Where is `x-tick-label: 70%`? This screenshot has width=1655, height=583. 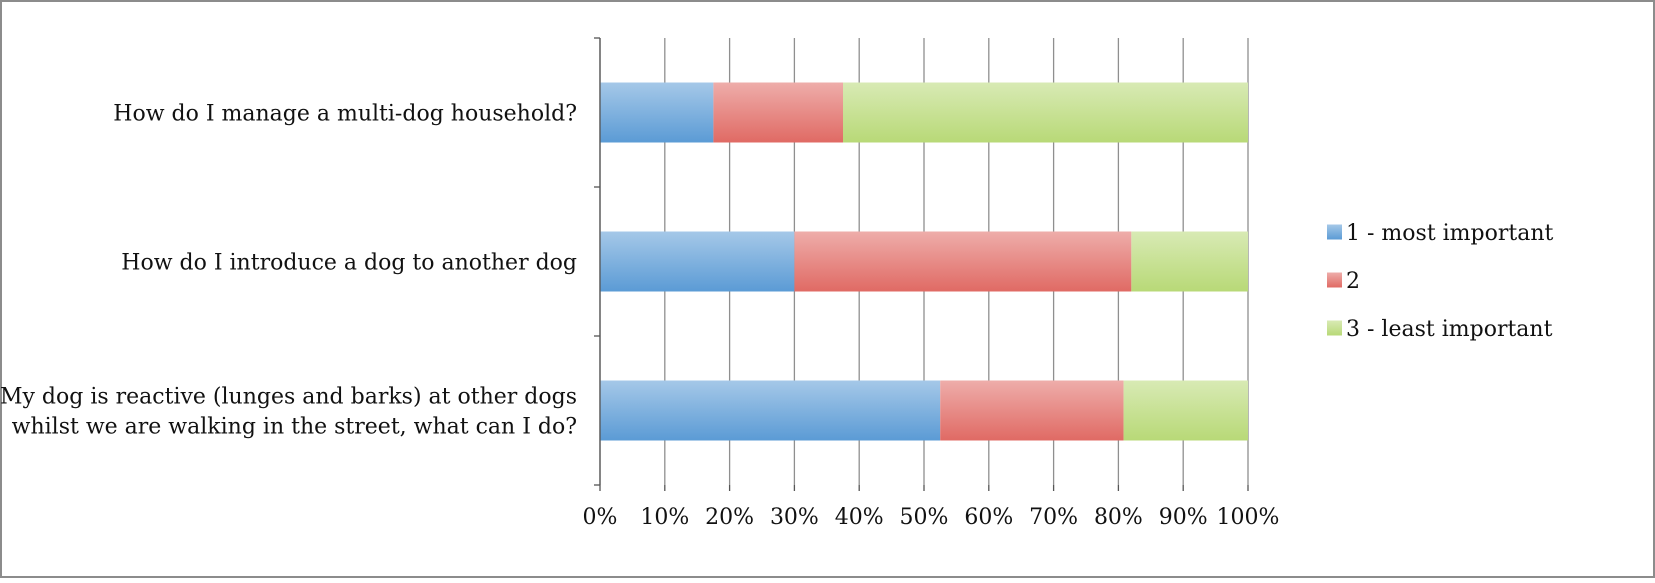
x-tick-label: 70% is located at coordinates (1053, 517).